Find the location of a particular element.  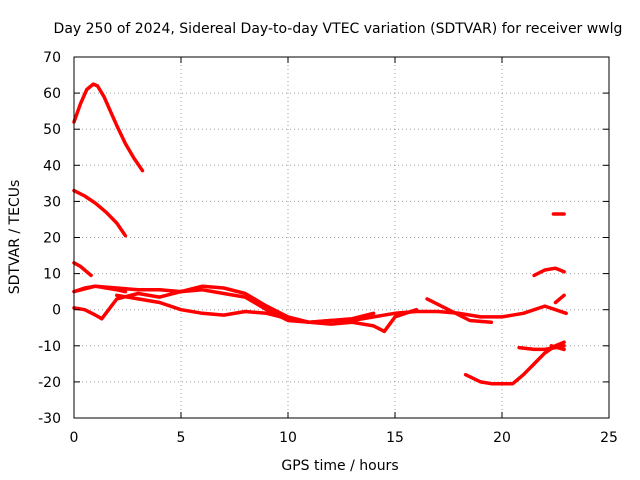

y-tick-label: -30 is located at coordinates (49, 419).